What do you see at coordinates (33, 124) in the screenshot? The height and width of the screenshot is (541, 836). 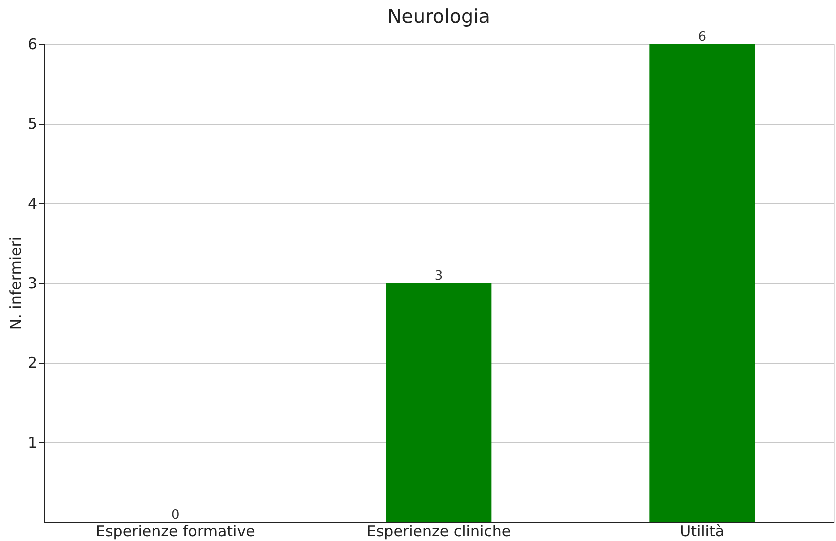 I see `y-tick-label: 5` at bounding box center [33, 124].